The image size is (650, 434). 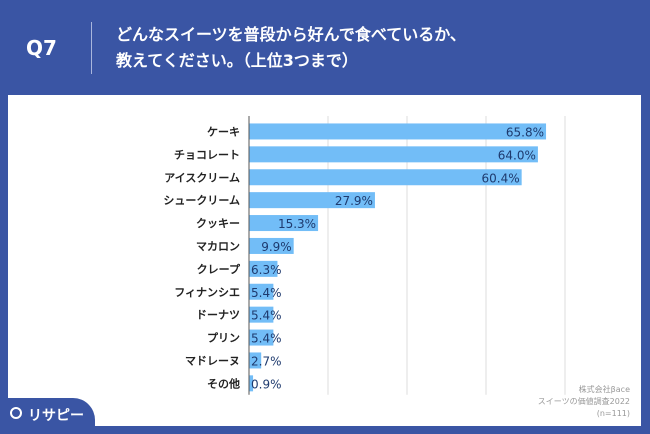 What do you see at coordinates (237, 60) in the screenshot?
I see `title-line-2: 教えてください。（上位3つまで）` at bounding box center [237, 60].